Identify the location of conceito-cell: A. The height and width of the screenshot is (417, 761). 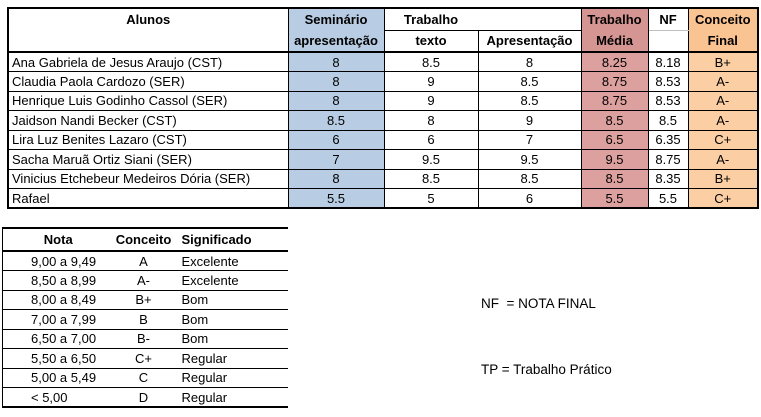
(143, 261).